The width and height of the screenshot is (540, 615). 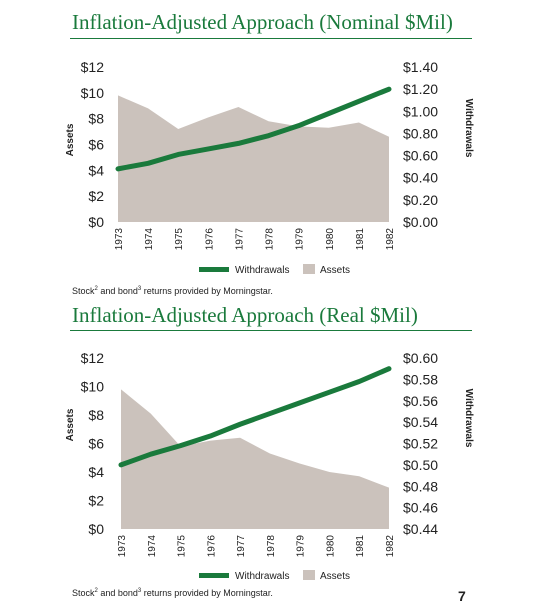 What do you see at coordinates (420, 422) in the screenshot?
I see `y2-tick-label: $0.54` at bounding box center [420, 422].